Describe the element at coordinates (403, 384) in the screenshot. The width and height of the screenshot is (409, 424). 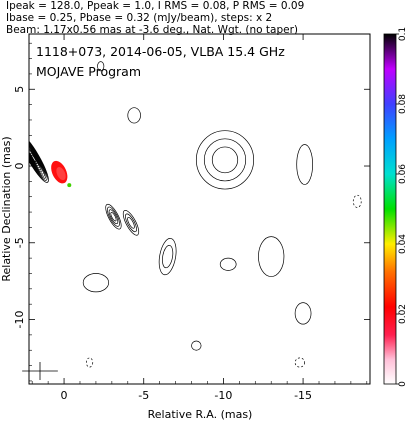
I see `colorbar-tick-label-0: 0` at that location.